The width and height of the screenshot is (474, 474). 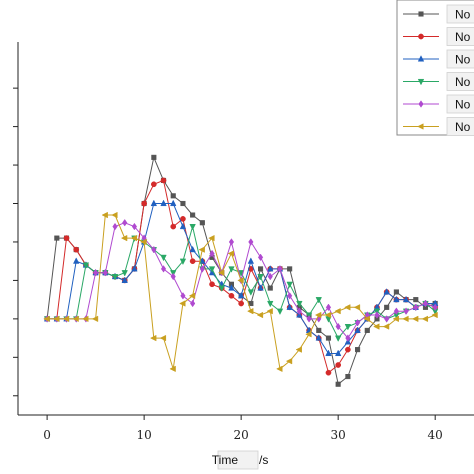 What do you see at coordinates (438, 104) in the screenshot?
I see `legend-item: No` at bounding box center [438, 104].